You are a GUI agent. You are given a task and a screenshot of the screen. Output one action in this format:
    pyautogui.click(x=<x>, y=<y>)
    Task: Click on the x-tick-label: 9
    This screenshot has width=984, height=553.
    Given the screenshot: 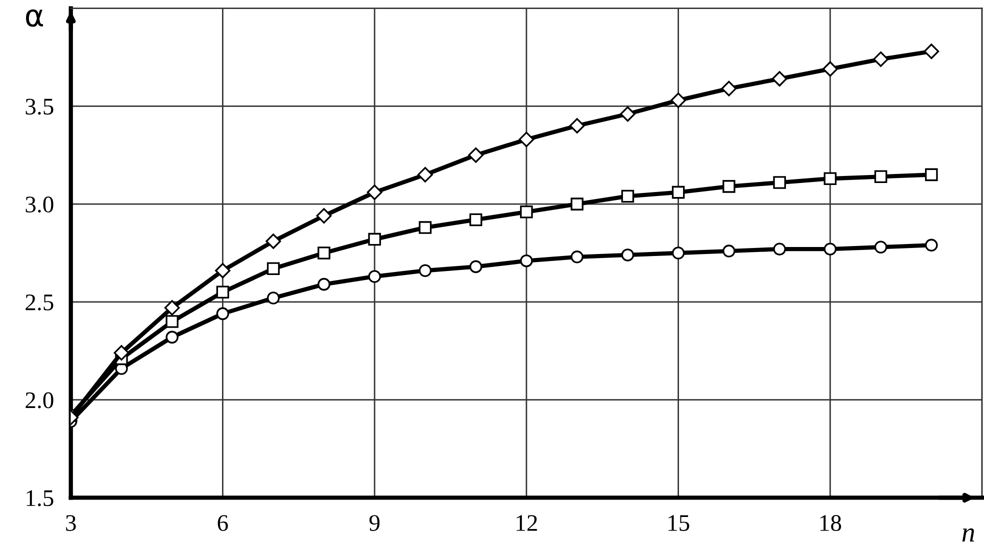 What is the action you would take?
    pyautogui.click(x=374, y=523)
    